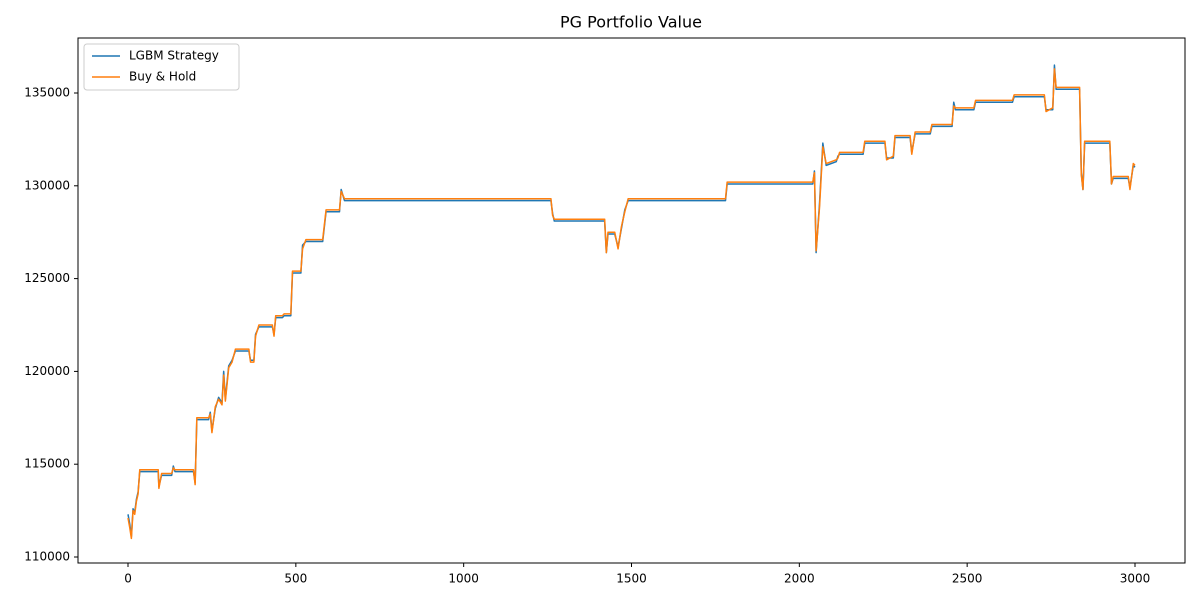 This screenshot has height=600, width=1200. Describe the element at coordinates (295, 579) in the screenshot. I see `x-tick-label: 500` at that location.